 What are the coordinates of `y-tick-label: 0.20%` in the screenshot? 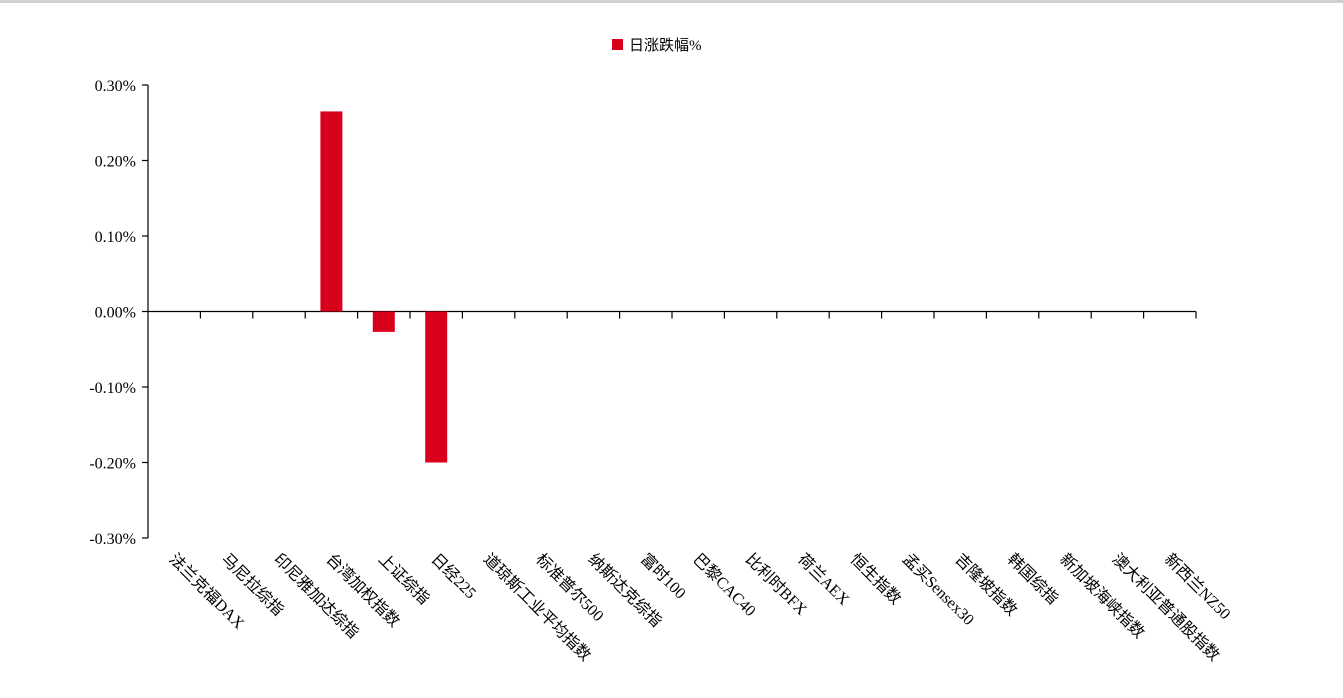 It's located at (115, 162).